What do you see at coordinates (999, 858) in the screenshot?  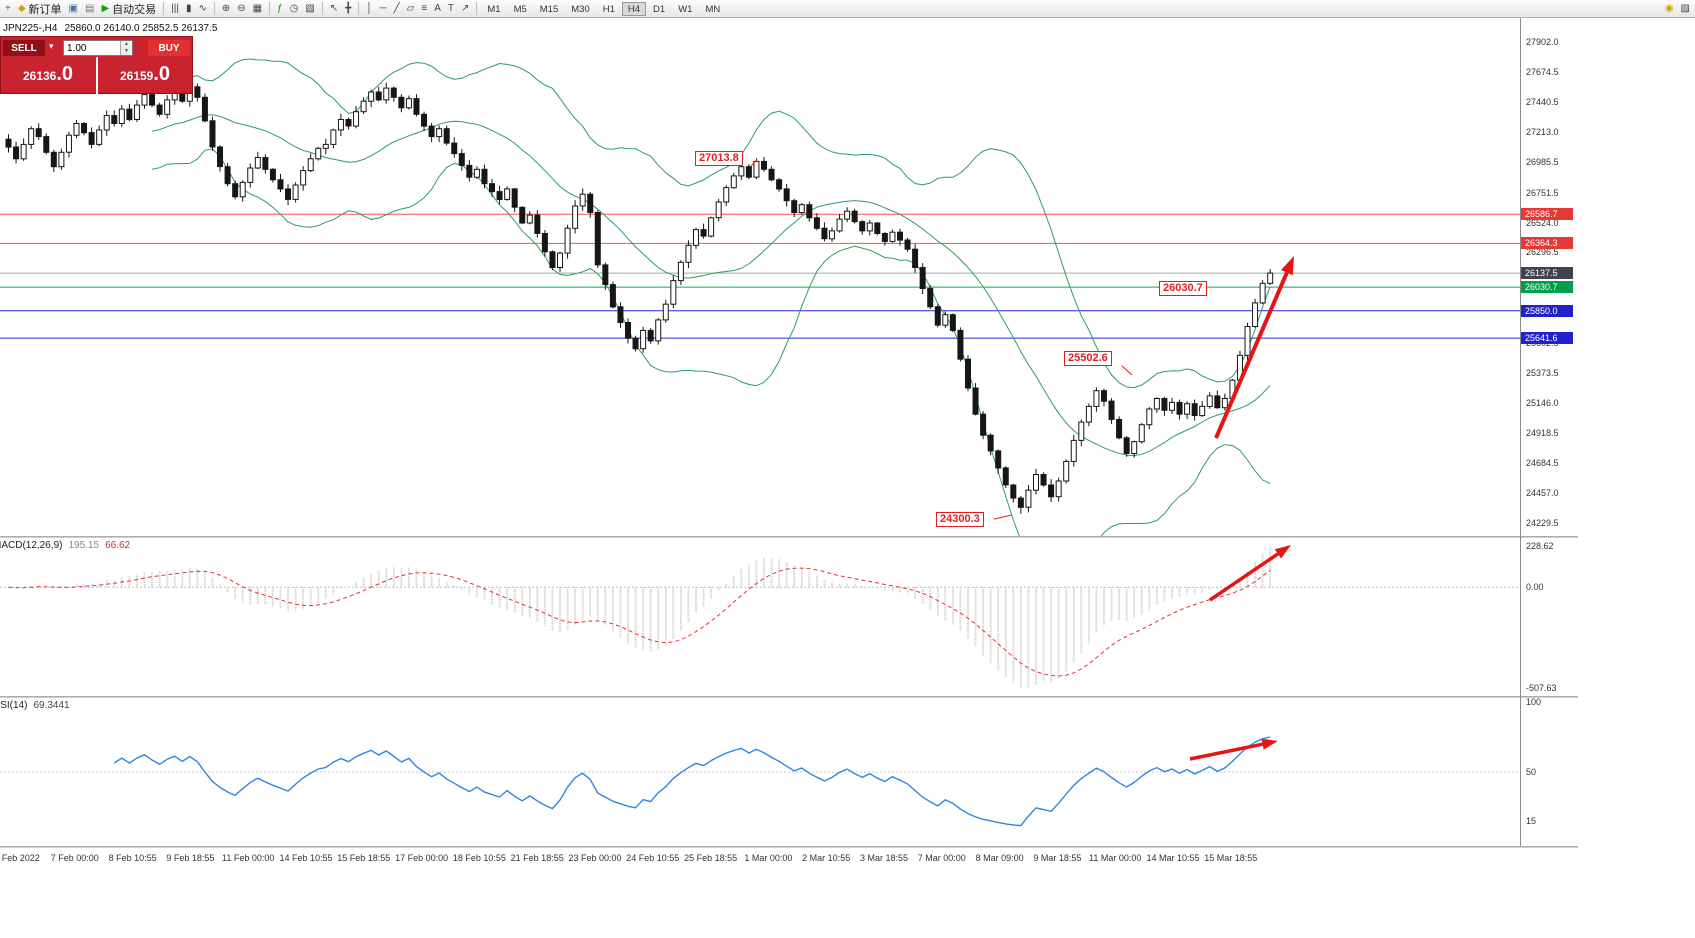 I see `time-axis-label: 8 Mar 09:00` at bounding box center [999, 858].